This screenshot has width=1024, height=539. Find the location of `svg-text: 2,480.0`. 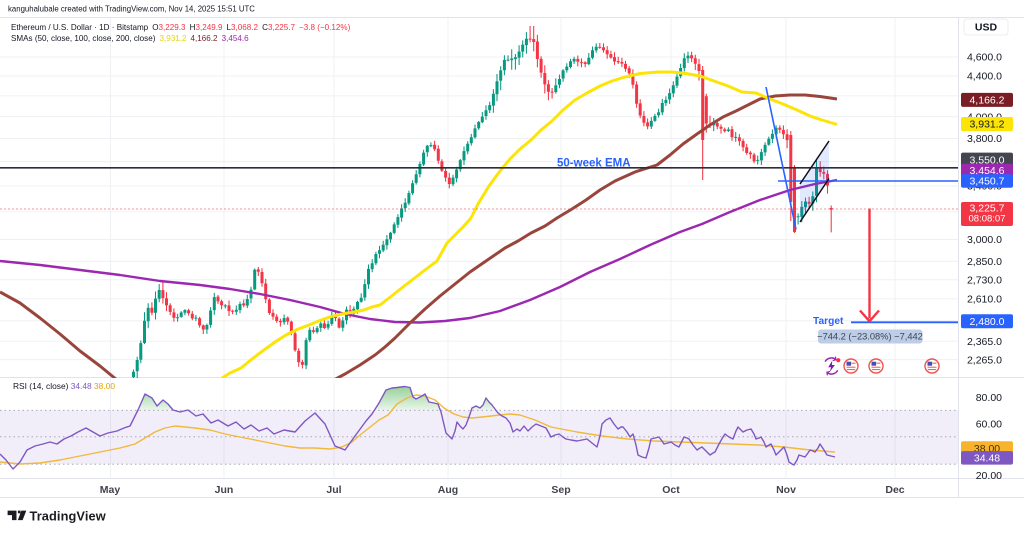

svg-text: 2,480.0 is located at coordinates (986, 322).